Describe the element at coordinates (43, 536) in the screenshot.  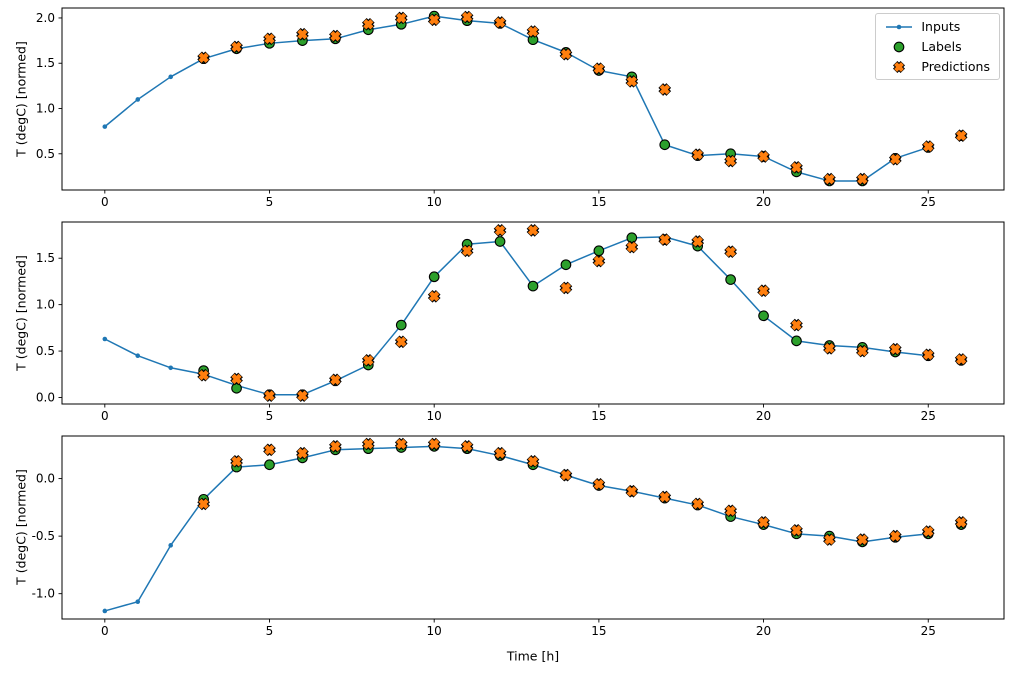
I see `svg-text: -0.5` at that location.